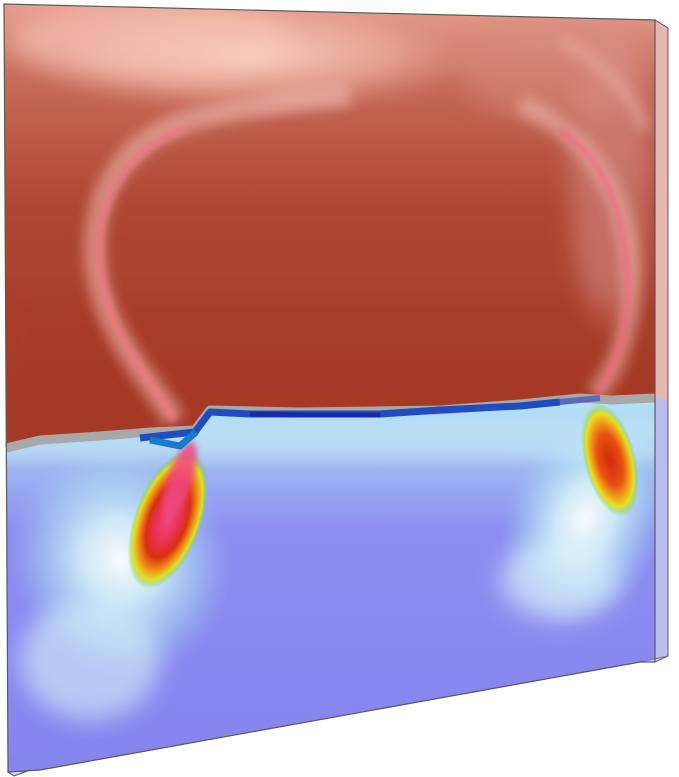 This screenshot has height=777, width=679. Describe the element at coordinates (661, 341) in the screenshot. I see `slab-side-face` at that location.